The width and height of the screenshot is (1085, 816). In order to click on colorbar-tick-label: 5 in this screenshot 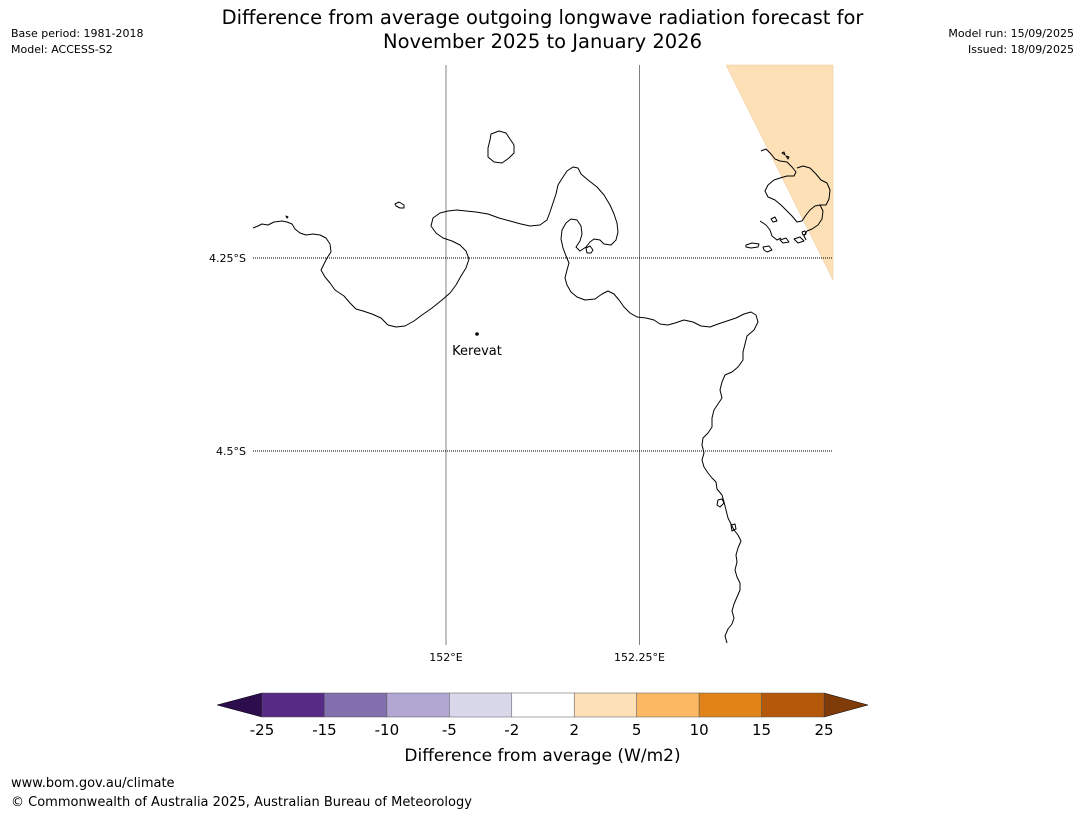, I will do `click(637, 730)`.